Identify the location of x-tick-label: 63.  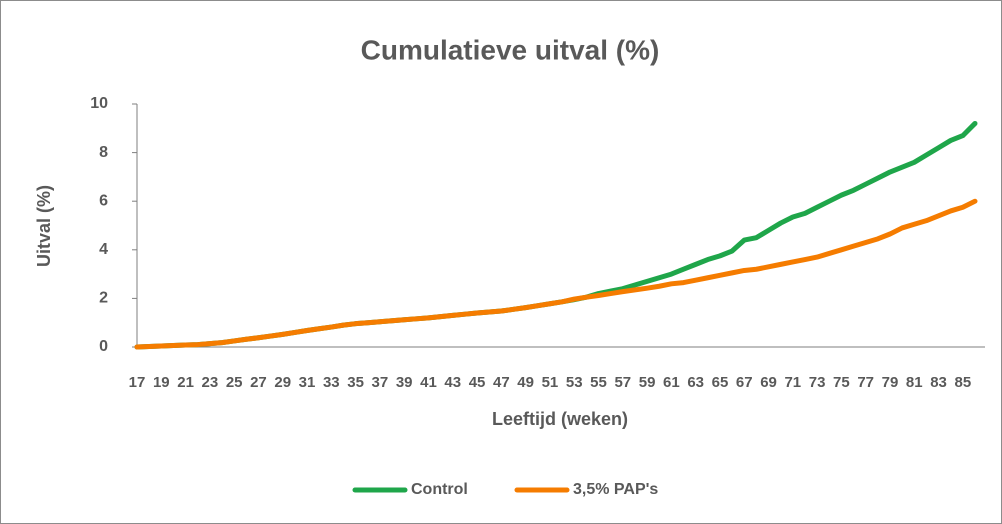
(695, 382).